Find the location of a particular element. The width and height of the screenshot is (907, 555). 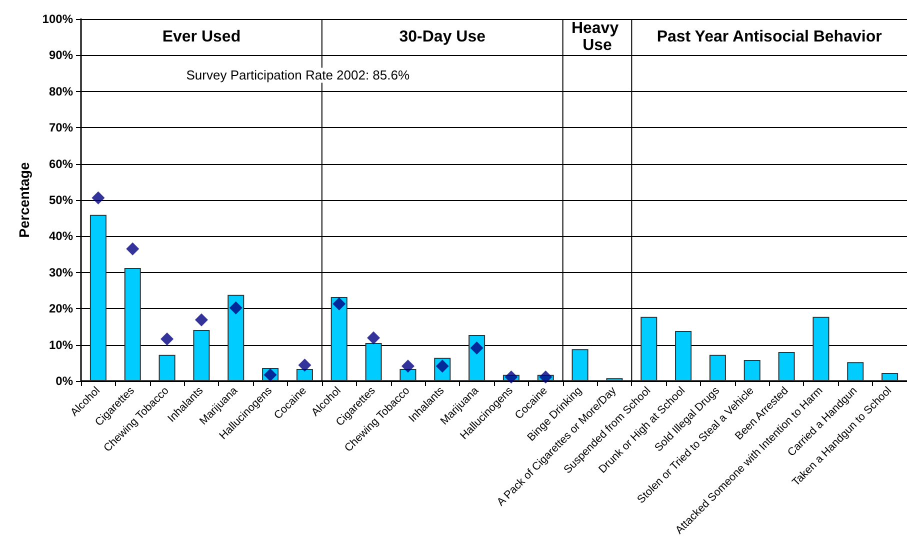

annotation: Past Year Antisocial Behavior is located at coordinates (769, 37).